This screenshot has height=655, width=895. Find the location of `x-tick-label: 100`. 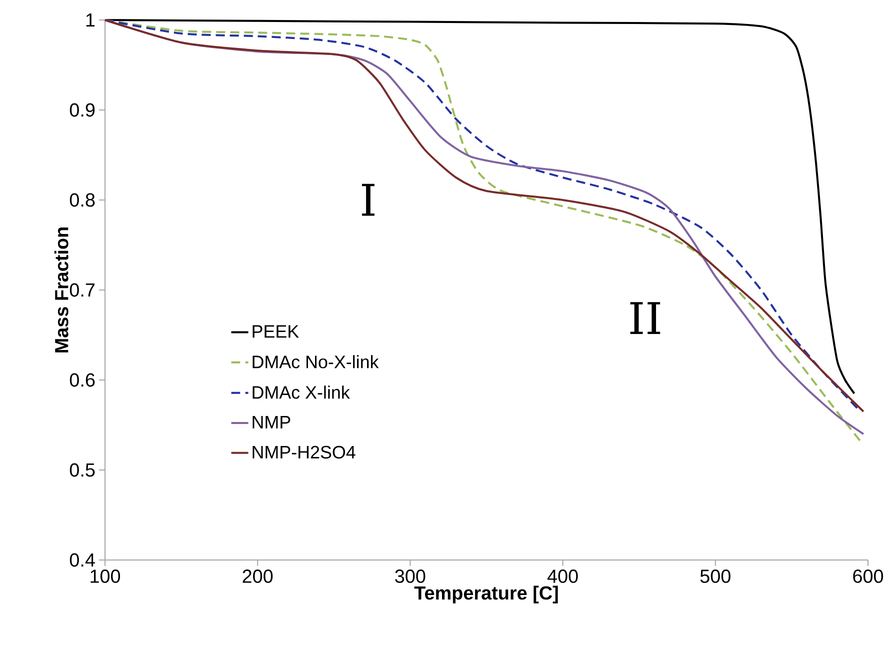

x-tick-label: 100 is located at coordinates (105, 576).